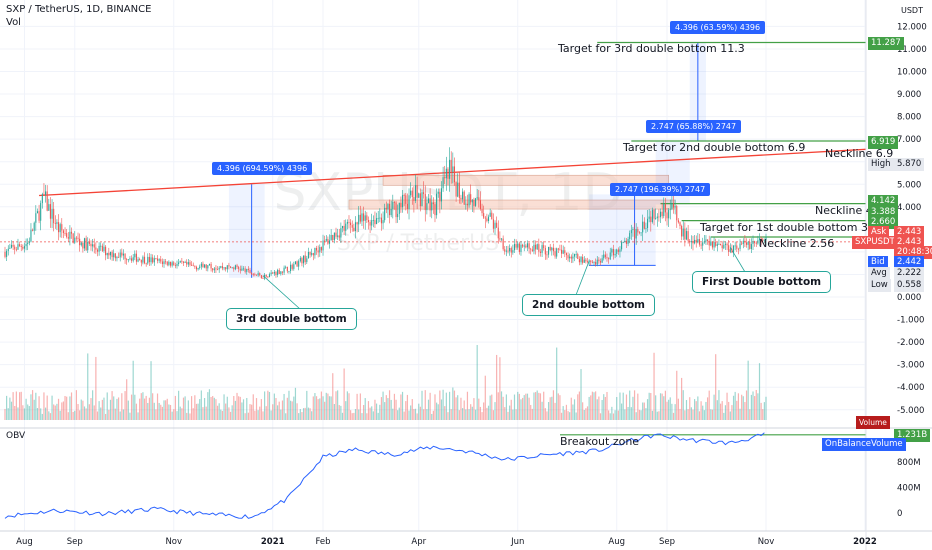 This screenshot has height=550, width=932. What do you see at coordinates (883, 222) in the screenshot?
I see `badge-2660: 2.660` at bounding box center [883, 222].